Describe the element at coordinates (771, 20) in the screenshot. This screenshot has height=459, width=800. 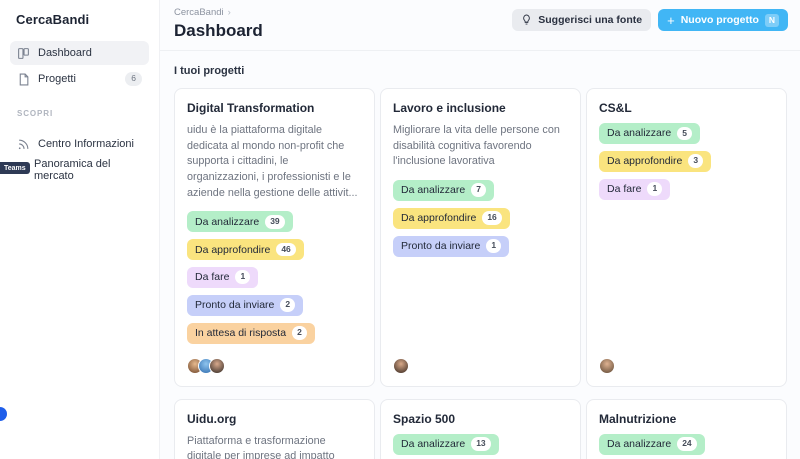
I see `keyboard-shortcut-badge: N` at that location.